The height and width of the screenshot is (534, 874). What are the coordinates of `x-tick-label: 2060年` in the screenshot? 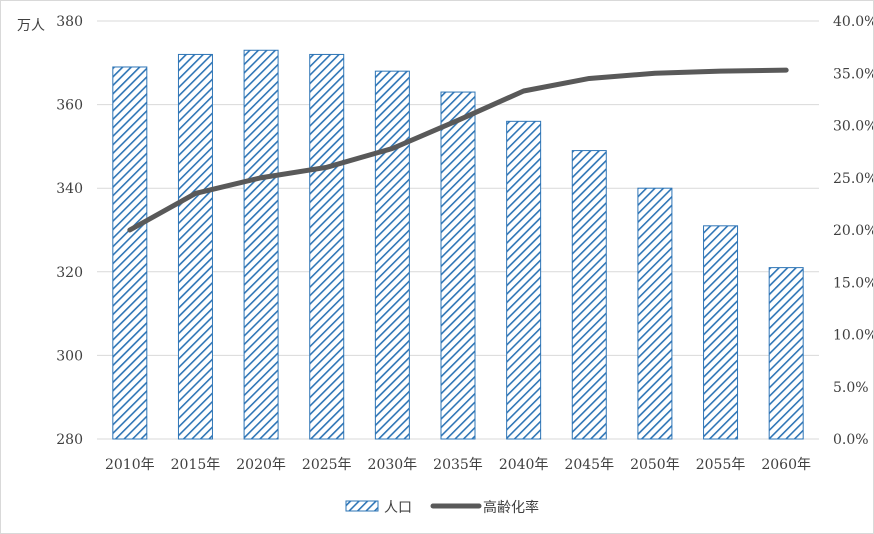 It's located at (786, 465).